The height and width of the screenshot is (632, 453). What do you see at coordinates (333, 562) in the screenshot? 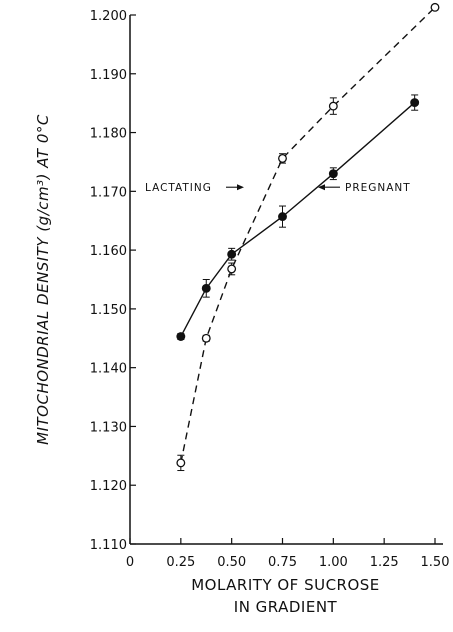
I see `x-tick-label: 1.00` at bounding box center [333, 562].